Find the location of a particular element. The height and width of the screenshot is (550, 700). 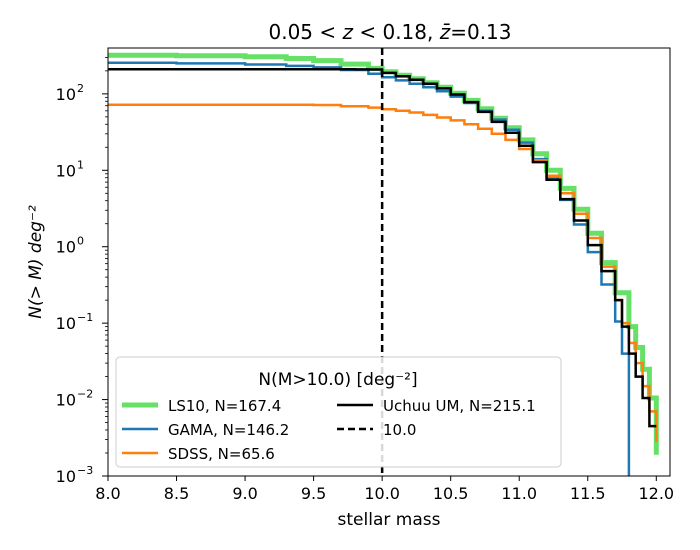

title-var: z is located at coordinates (348, 32).